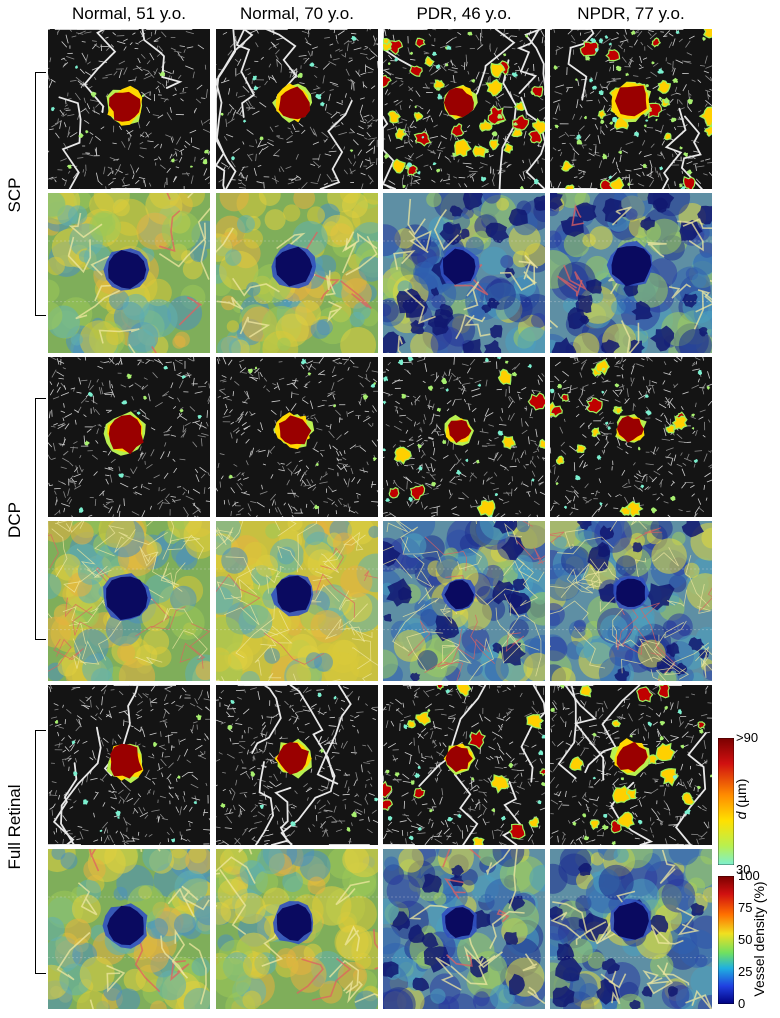 The height and width of the screenshot is (1018, 780). What do you see at coordinates (297, 765) in the screenshot?
I see `vessel-distance-map-r3-c2` at bounding box center [297, 765].